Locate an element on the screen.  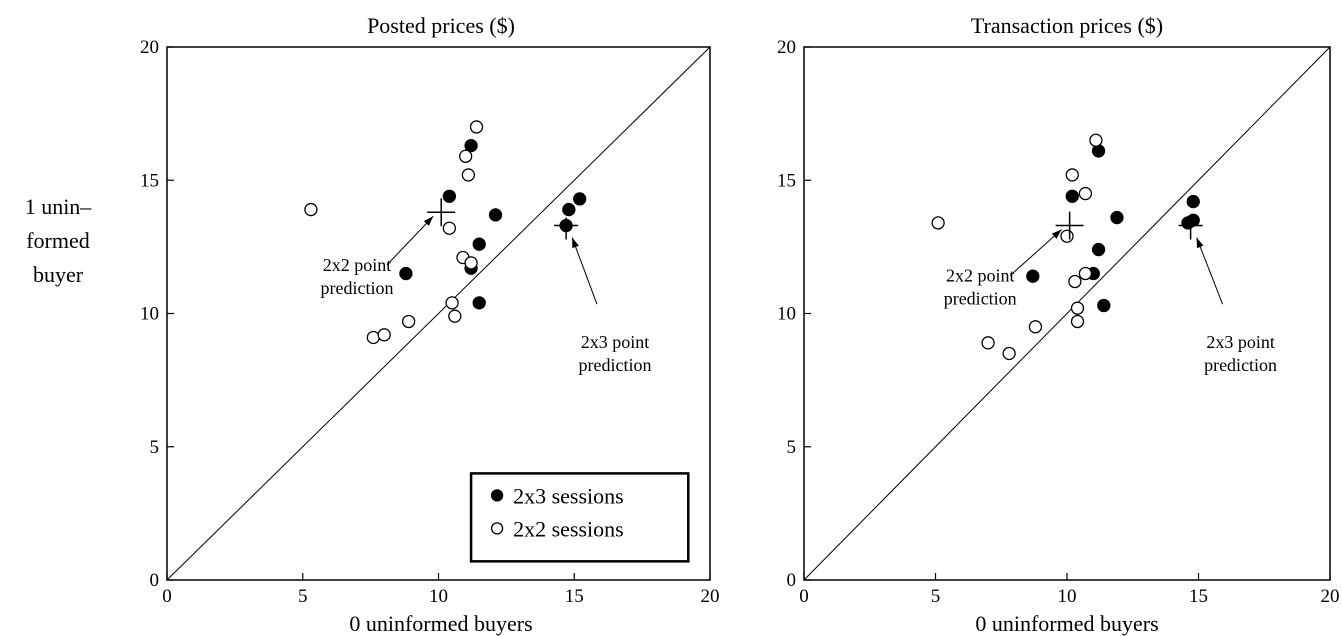
legend-box is located at coordinates (579, 517).